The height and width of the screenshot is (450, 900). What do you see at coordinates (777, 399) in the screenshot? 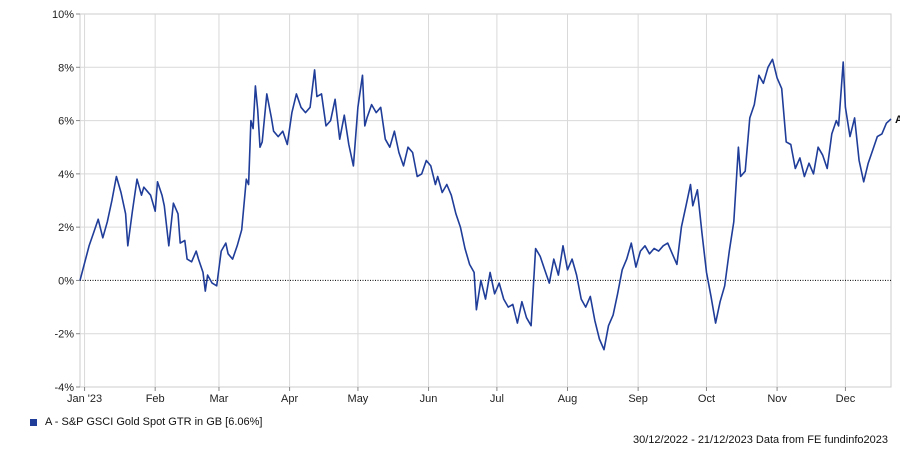
I see `x-tick-label: Nov` at bounding box center [777, 399].